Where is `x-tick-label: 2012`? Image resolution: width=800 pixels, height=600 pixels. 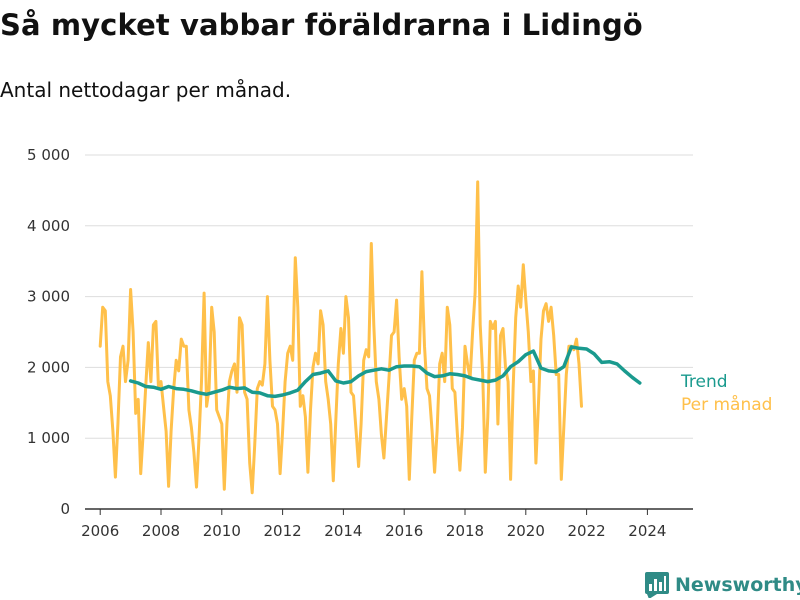 x-tick-label: 2012 is located at coordinates (283, 531).